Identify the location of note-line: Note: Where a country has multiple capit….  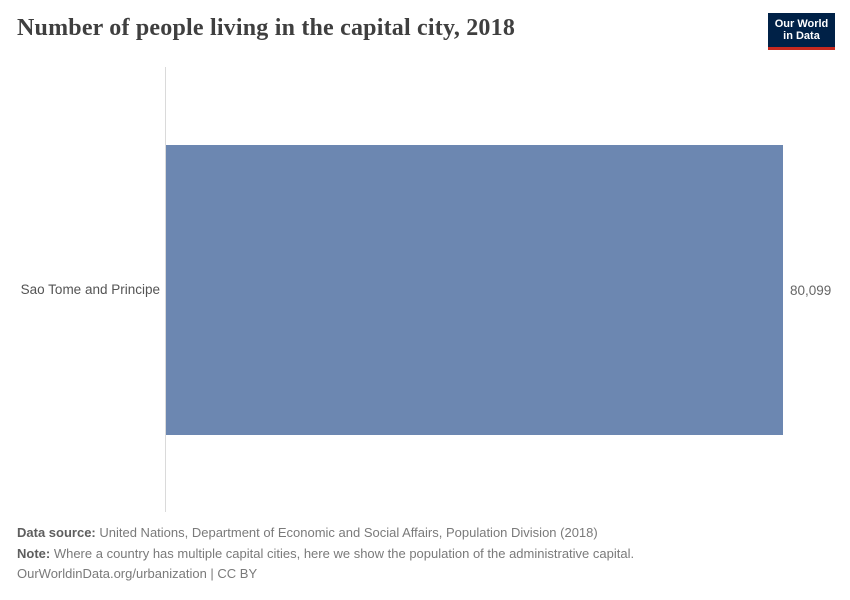
(325, 554).